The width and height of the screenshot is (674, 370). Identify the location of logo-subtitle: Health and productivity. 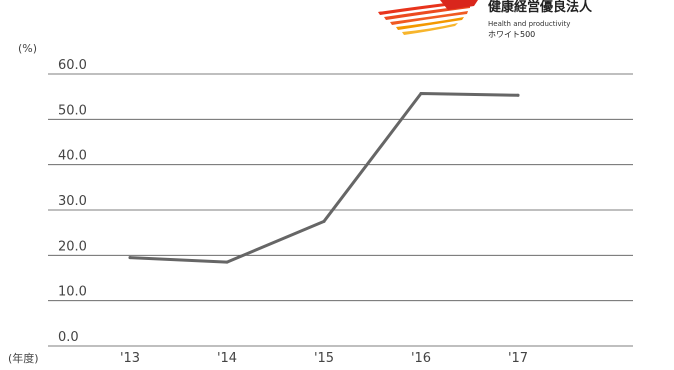
(529, 24).